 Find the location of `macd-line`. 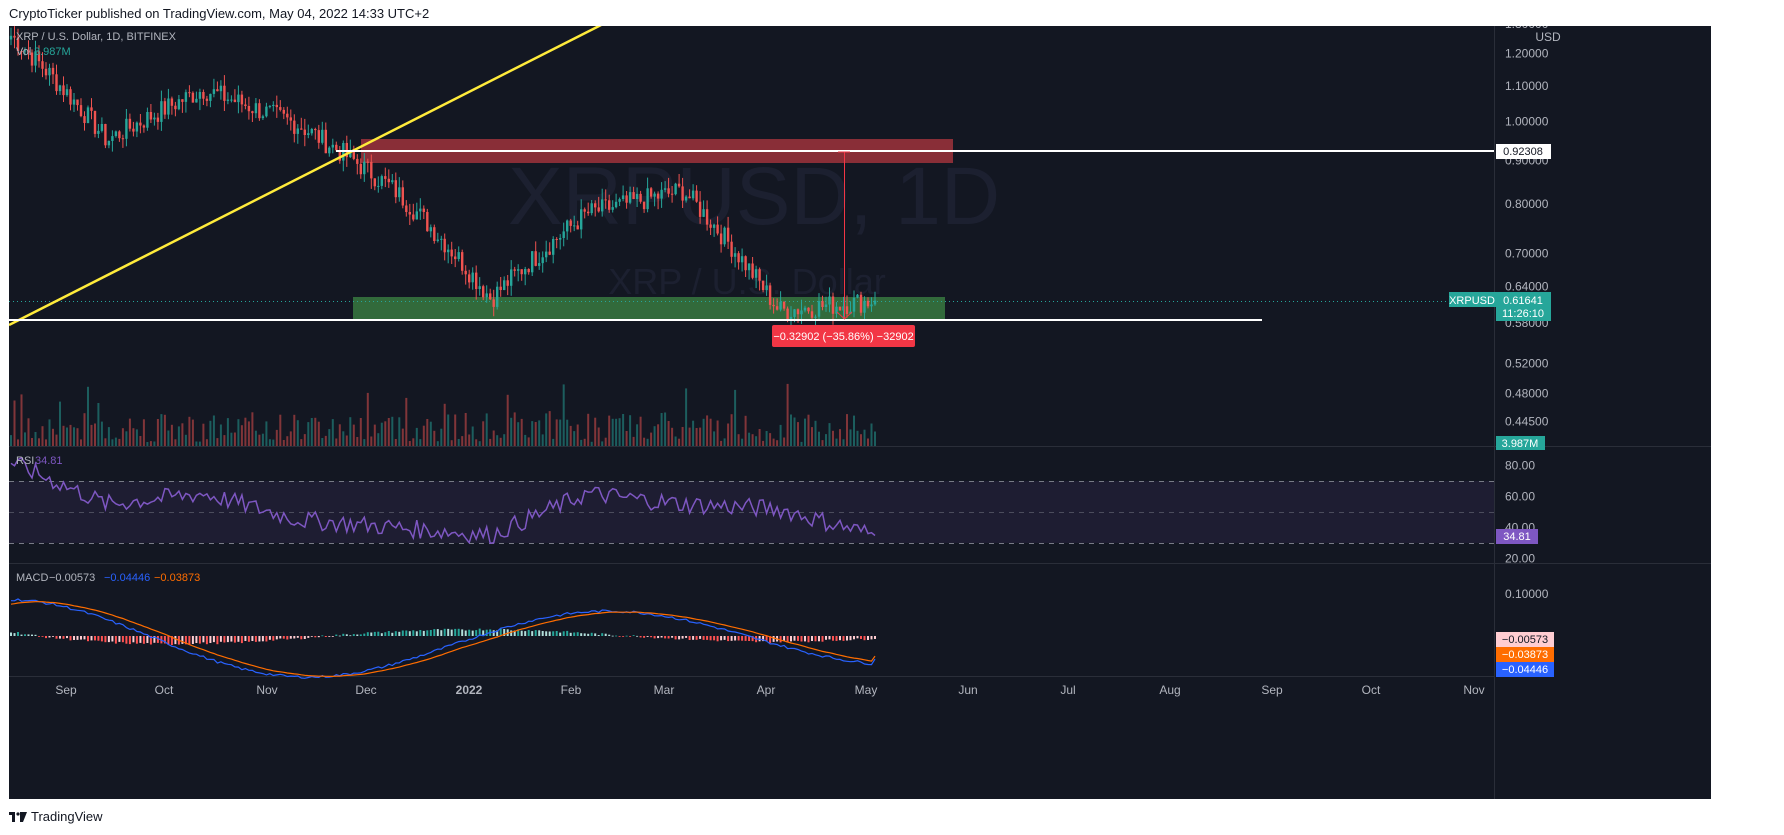

macd-line is located at coordinates (443, 638).